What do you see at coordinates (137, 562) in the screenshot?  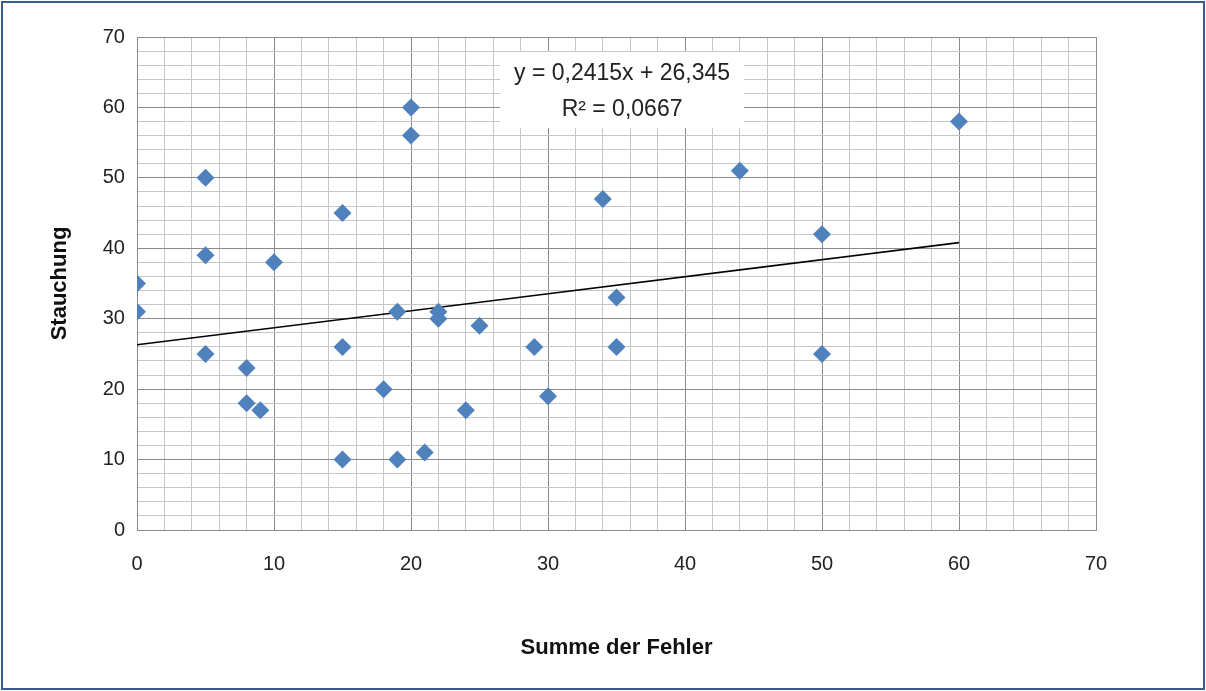 I see `x-tick-label: 0` at bounding box center [137, 562].